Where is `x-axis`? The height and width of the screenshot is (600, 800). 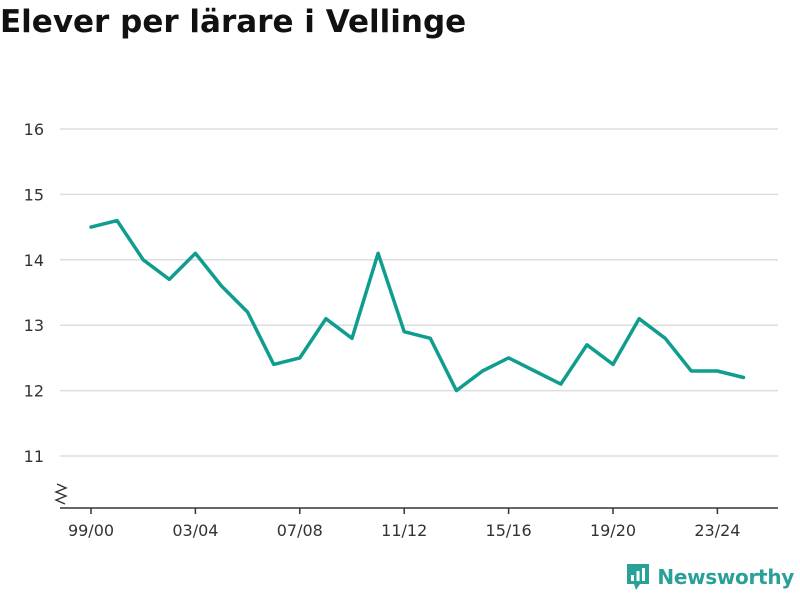 x-axis is located at coordinates (416, 496).